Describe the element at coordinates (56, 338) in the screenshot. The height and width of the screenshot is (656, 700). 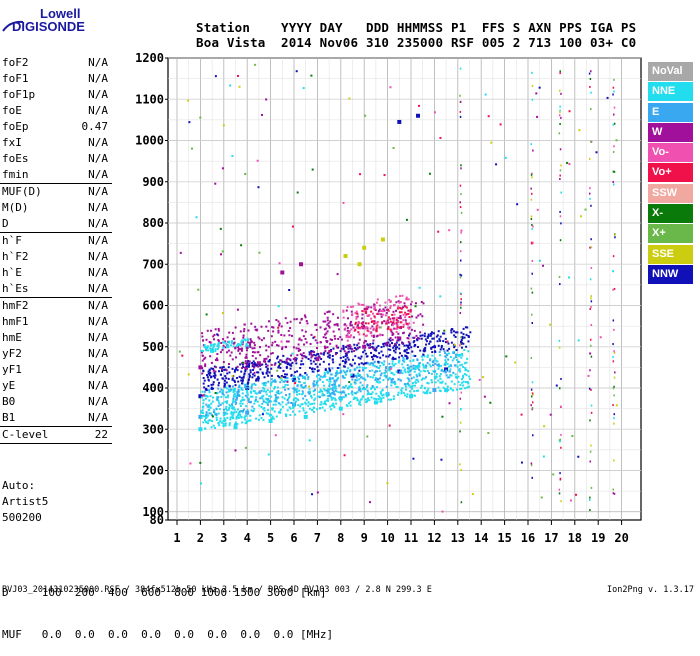
I see `param-row: hmE N/A` at that location.